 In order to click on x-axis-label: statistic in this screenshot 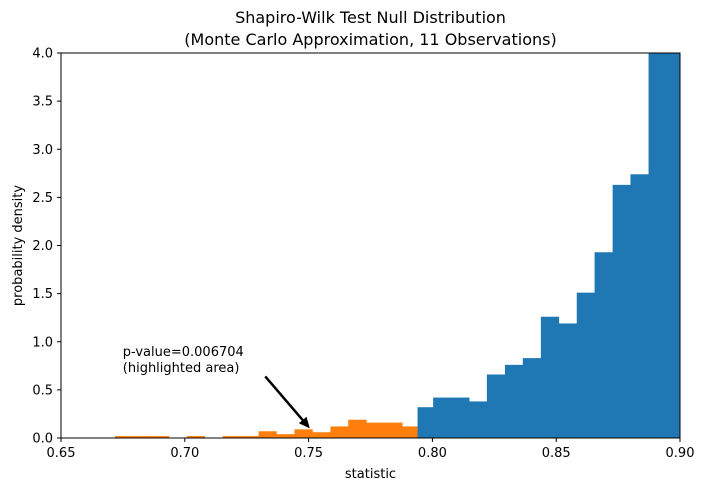, I will do `click(370, 474)`.